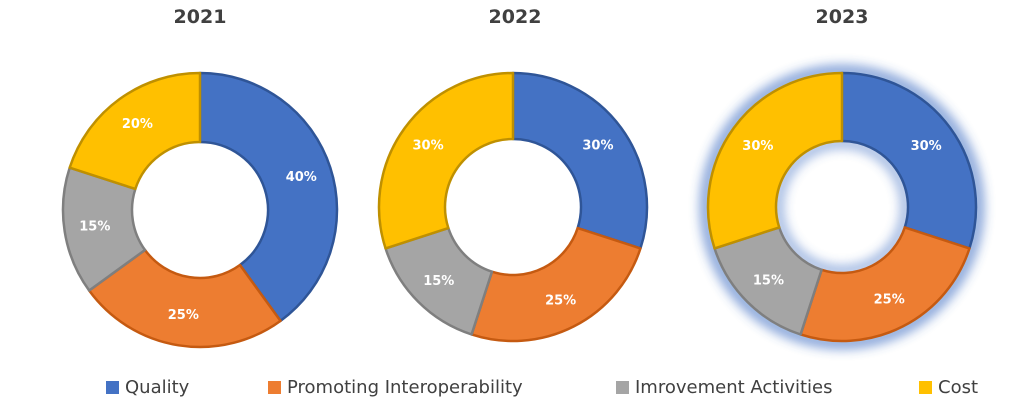  What do you see at coordinates (438, 281) in the screenshot?
I see `data-label-2022-imrovement-activities: 15%` at bounding box center [438, 281].